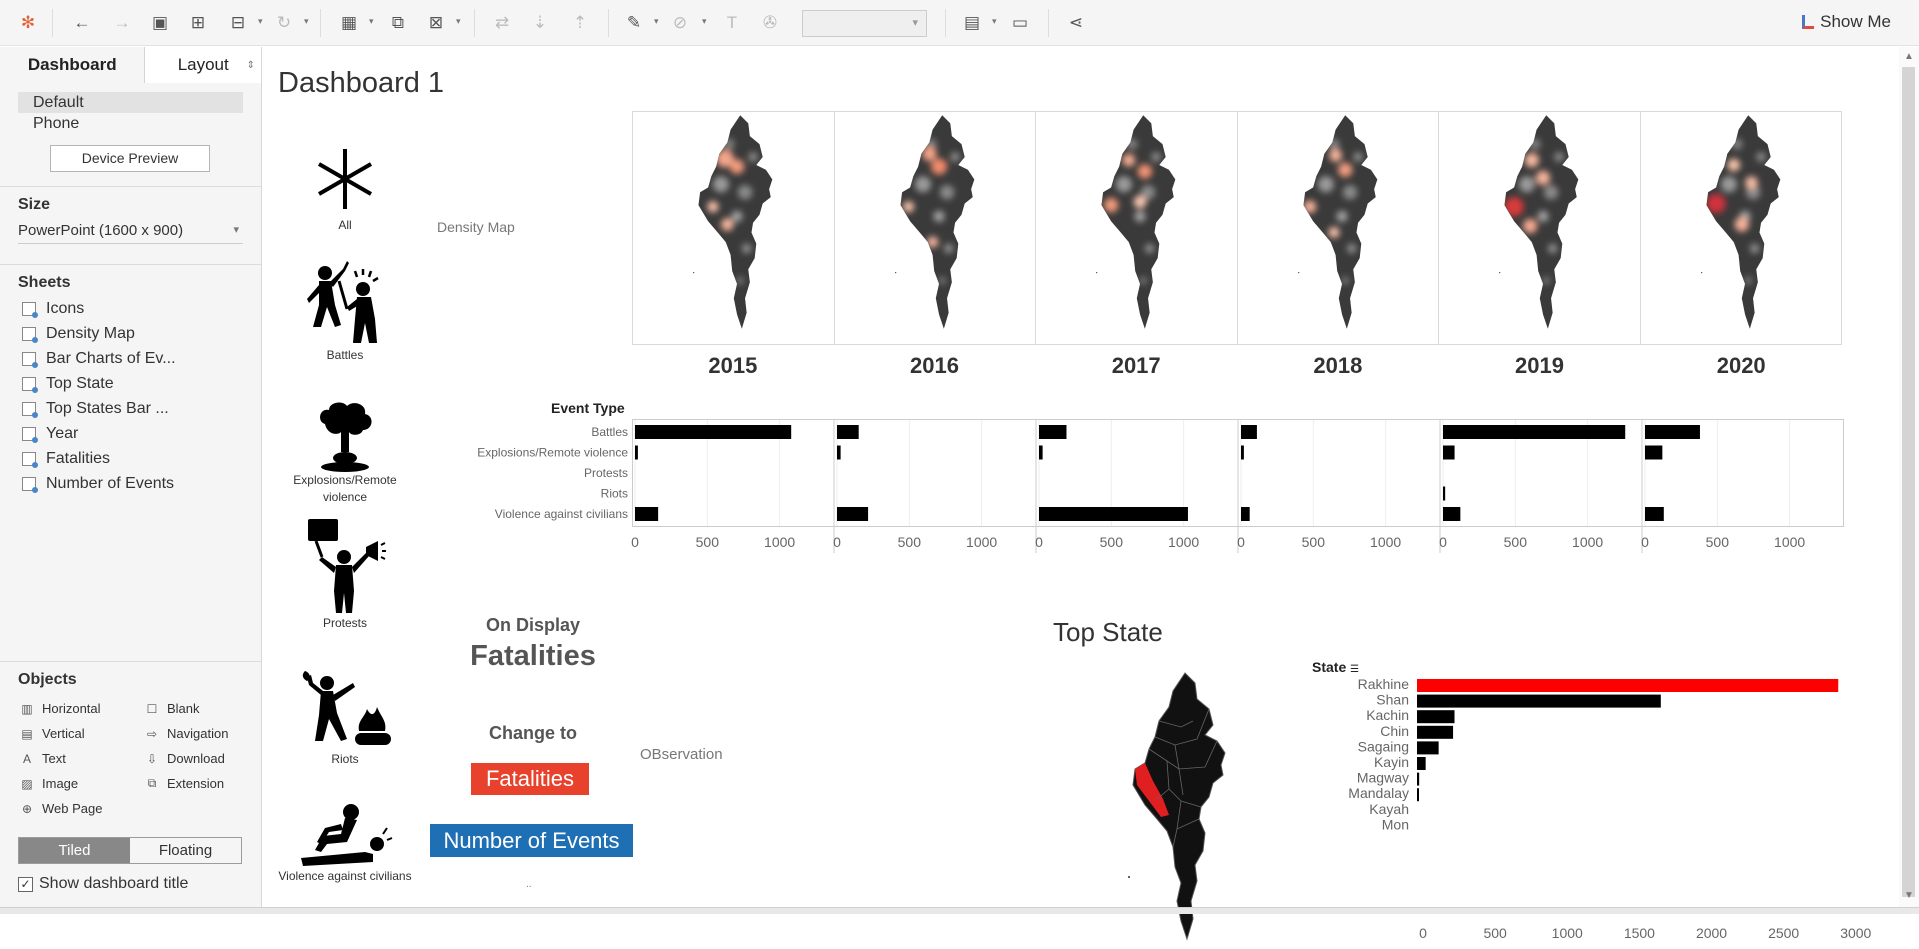  I want to click on highlight-icon: ✎, so click(634, 22).